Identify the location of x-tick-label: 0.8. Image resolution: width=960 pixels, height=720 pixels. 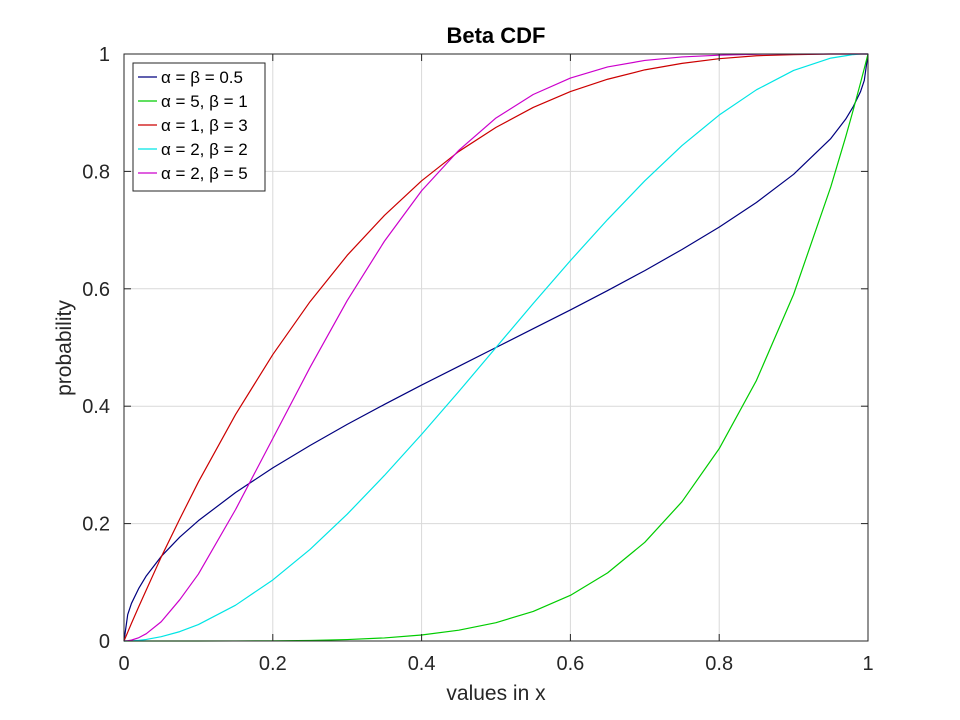
(719, 664).